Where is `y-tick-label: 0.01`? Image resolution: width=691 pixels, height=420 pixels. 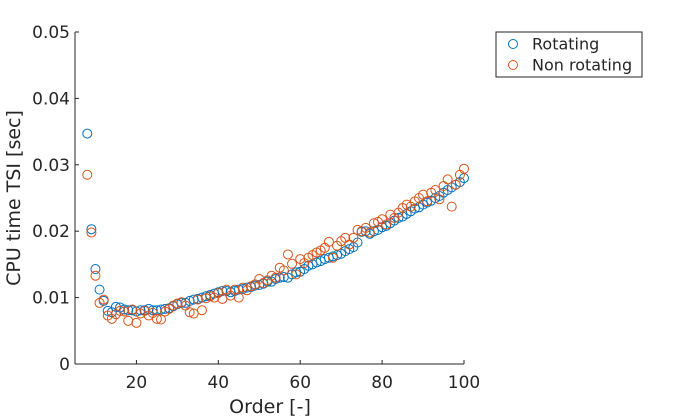
y-tick-label: 0.01 is located at coordinates (51, 299).